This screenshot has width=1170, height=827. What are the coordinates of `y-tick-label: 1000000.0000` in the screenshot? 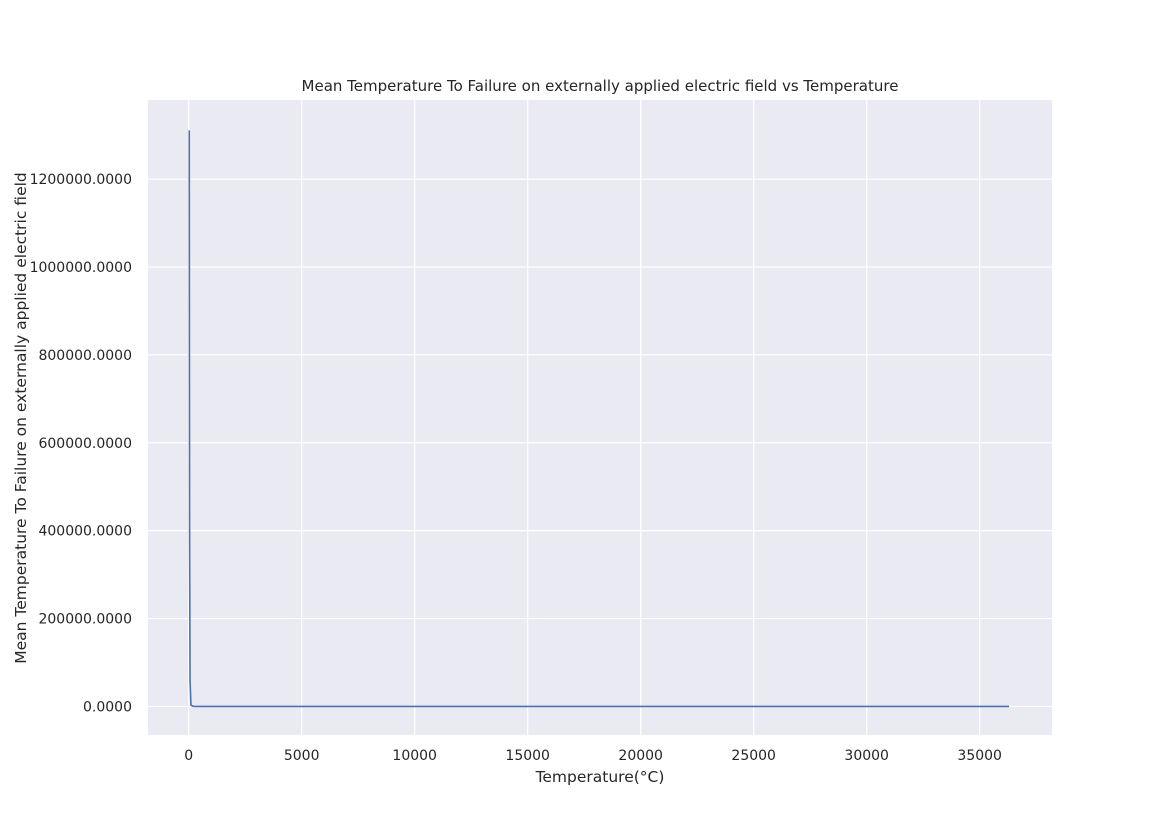 It's located at (81, 268).